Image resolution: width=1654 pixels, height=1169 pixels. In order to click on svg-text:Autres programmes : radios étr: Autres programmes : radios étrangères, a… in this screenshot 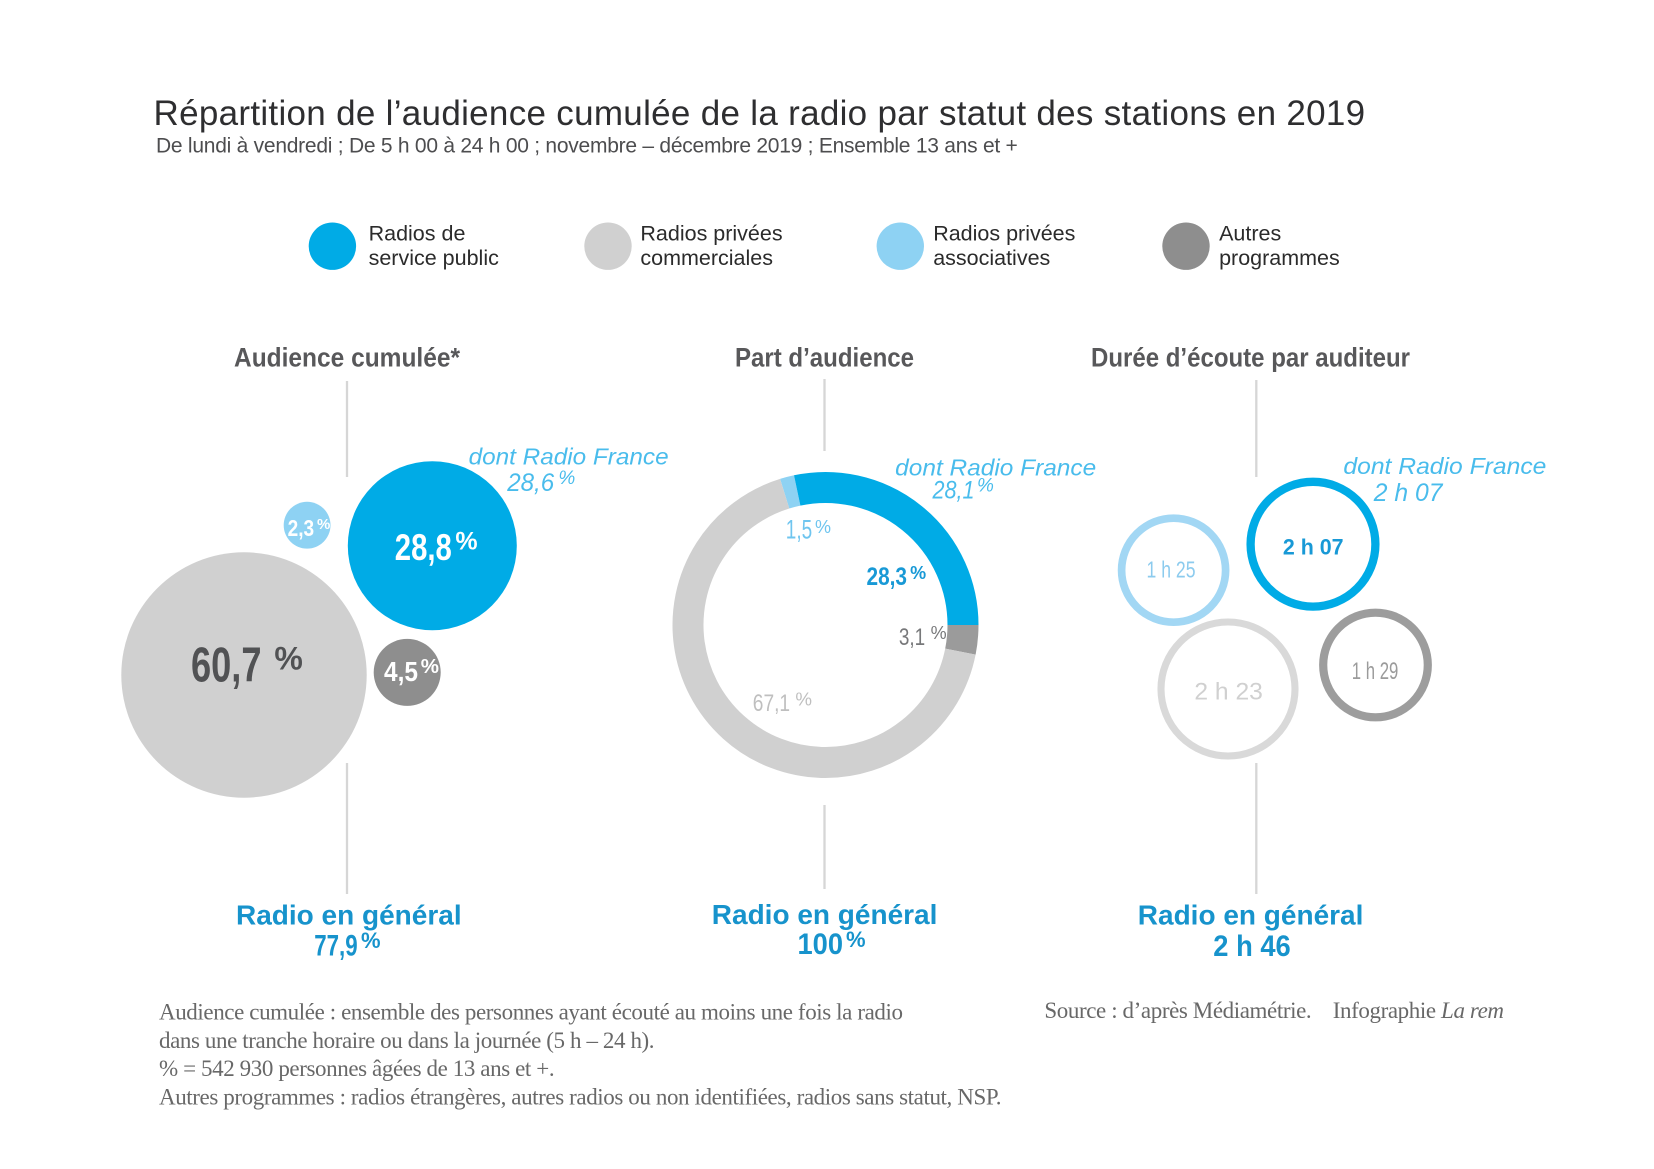, I will do `click(580, 1096)`.